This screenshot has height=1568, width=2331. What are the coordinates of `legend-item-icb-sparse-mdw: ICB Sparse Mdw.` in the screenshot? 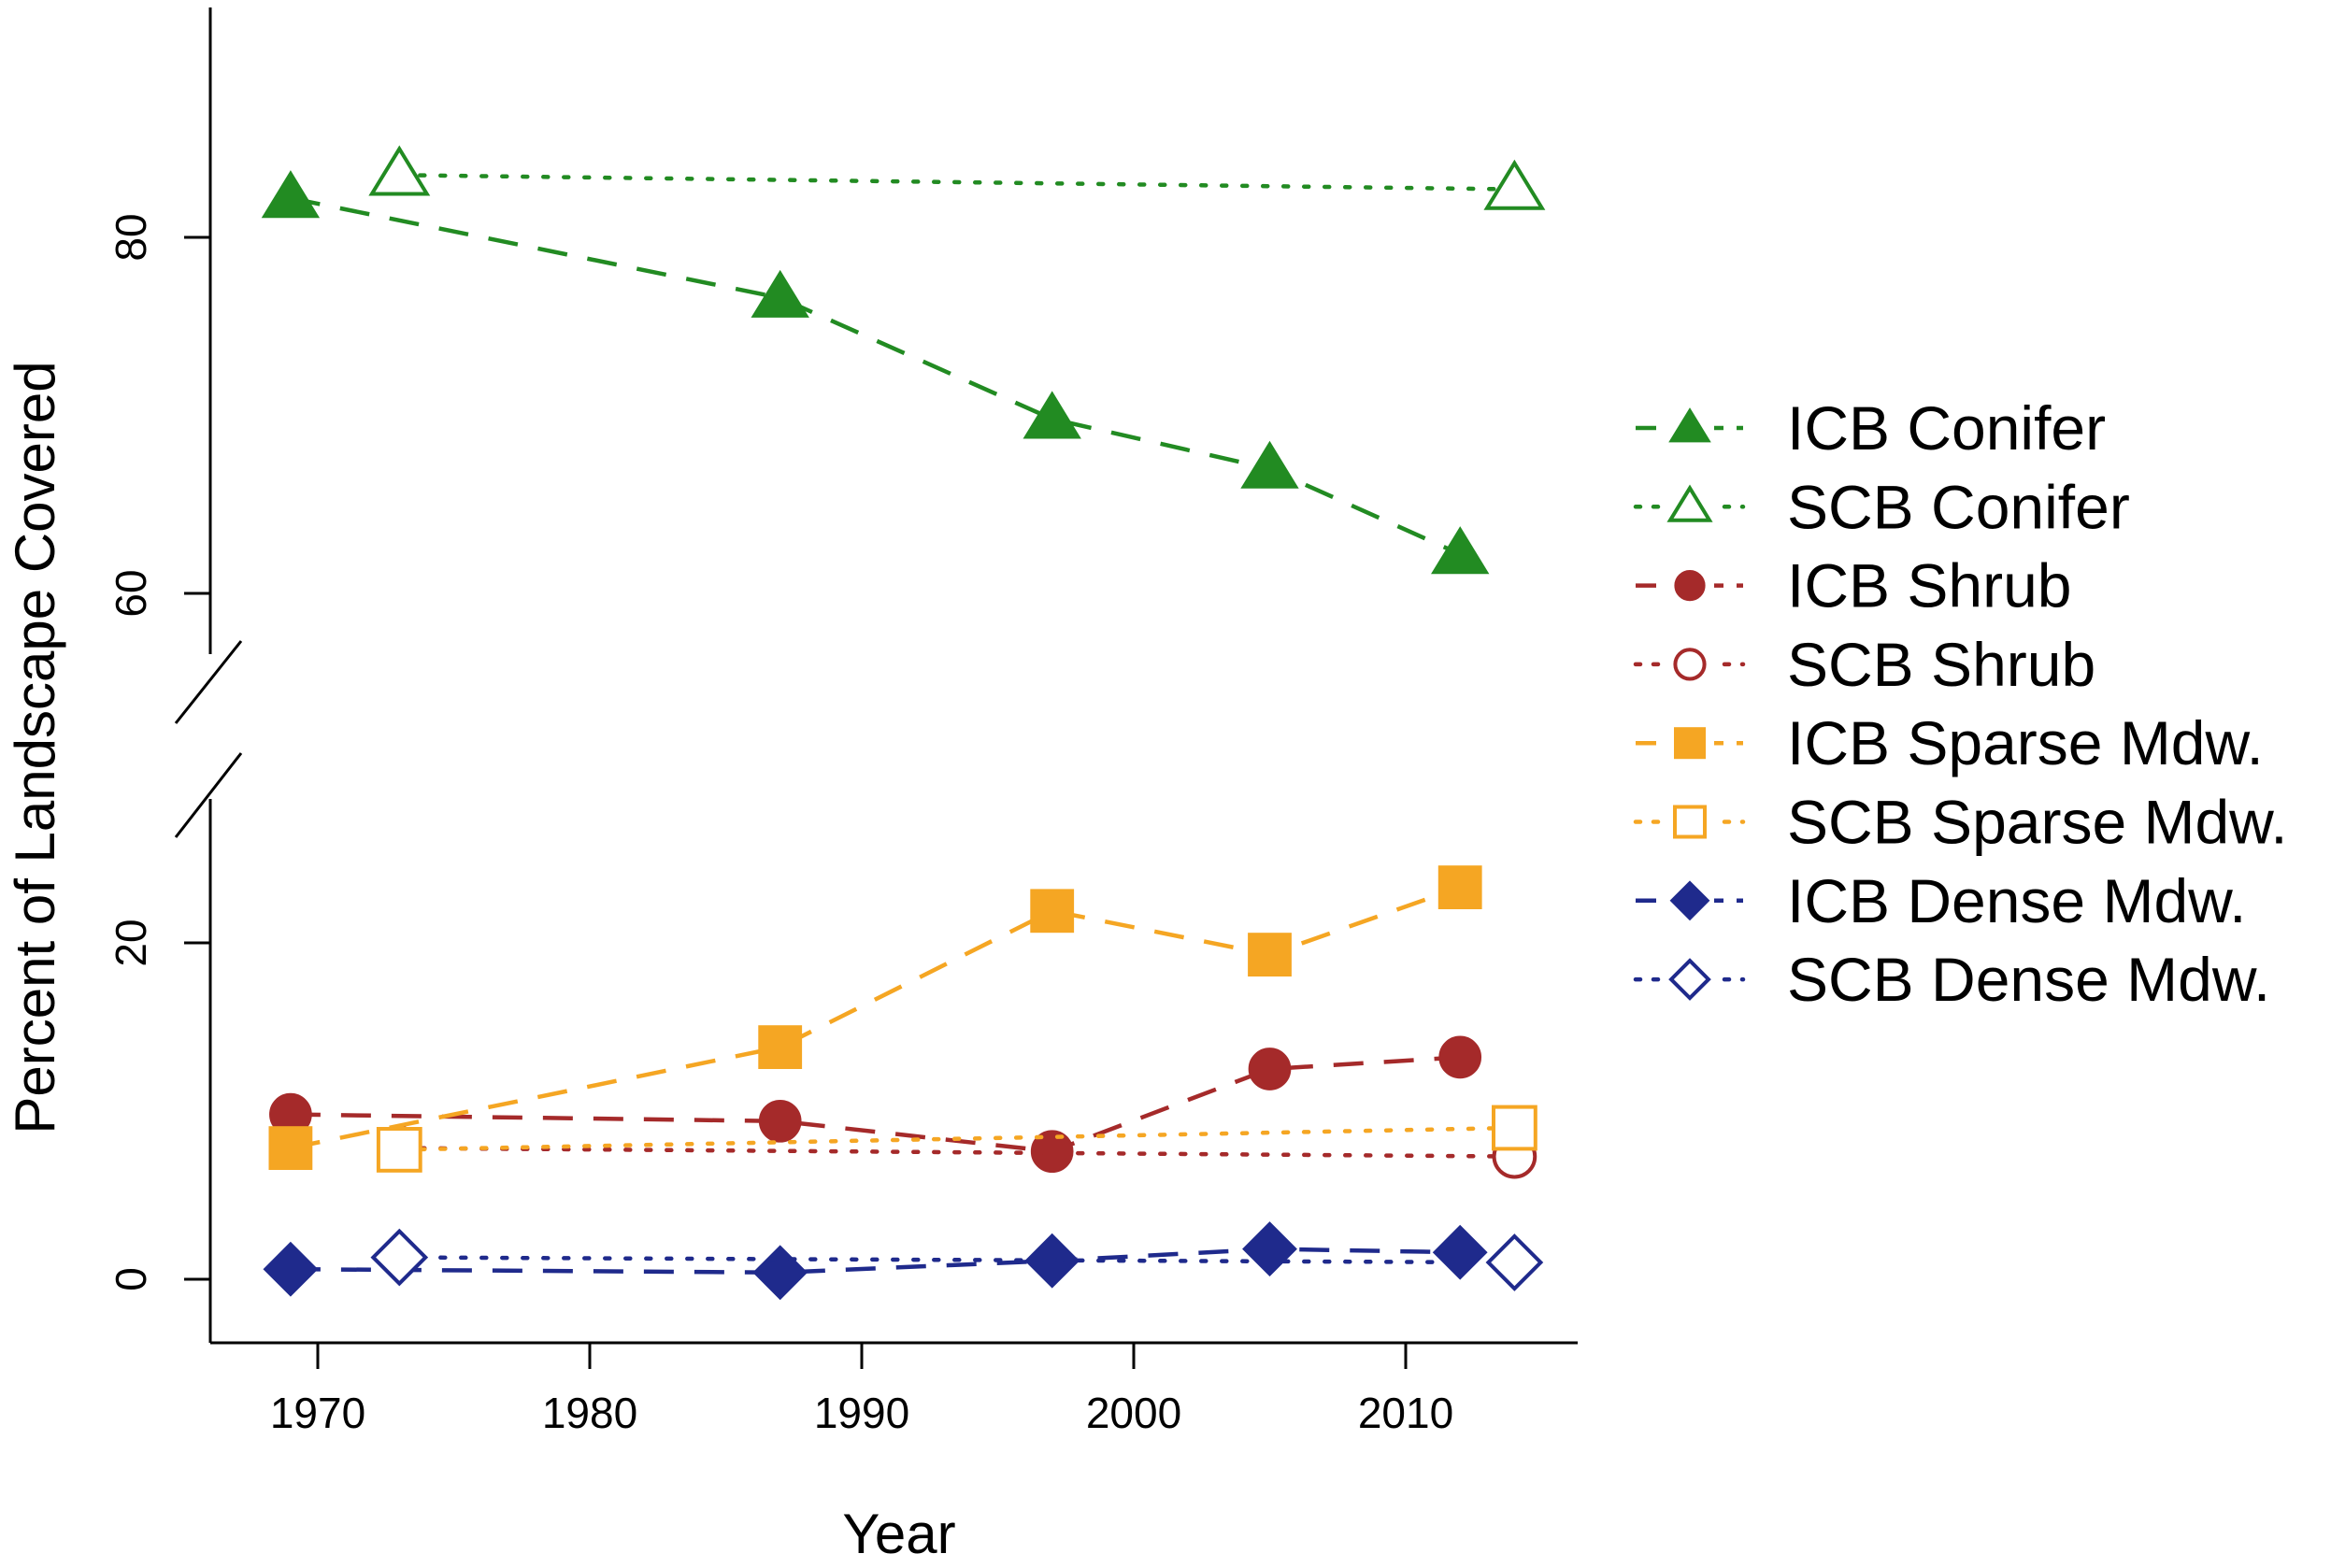 It's located at (1950, 743).